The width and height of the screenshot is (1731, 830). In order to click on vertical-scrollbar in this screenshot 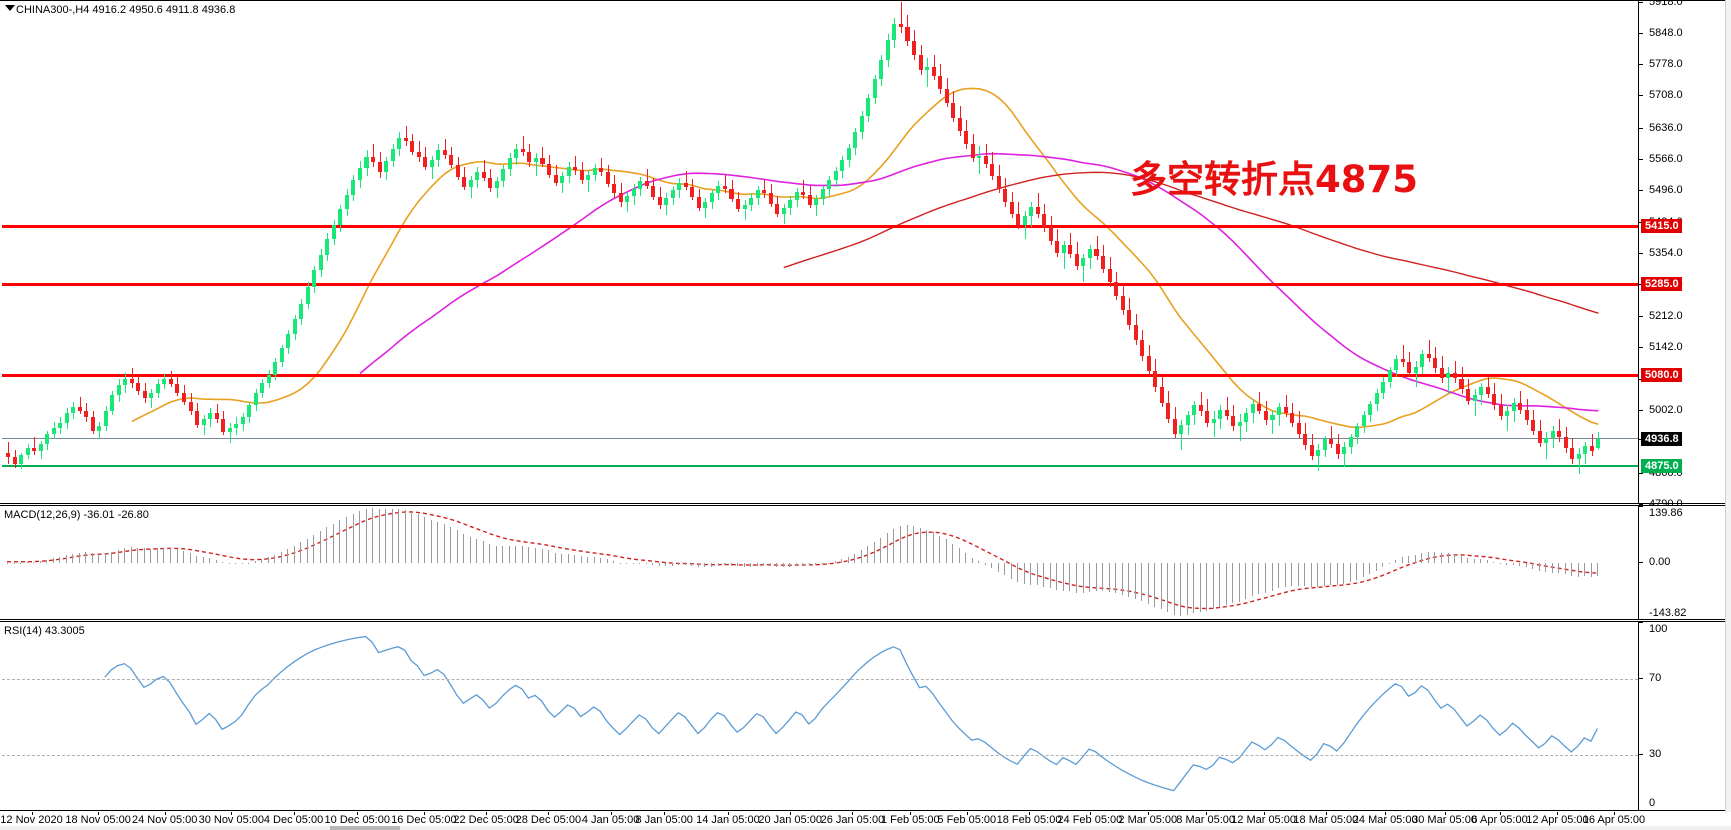, I will do `click(1728, 406)`.